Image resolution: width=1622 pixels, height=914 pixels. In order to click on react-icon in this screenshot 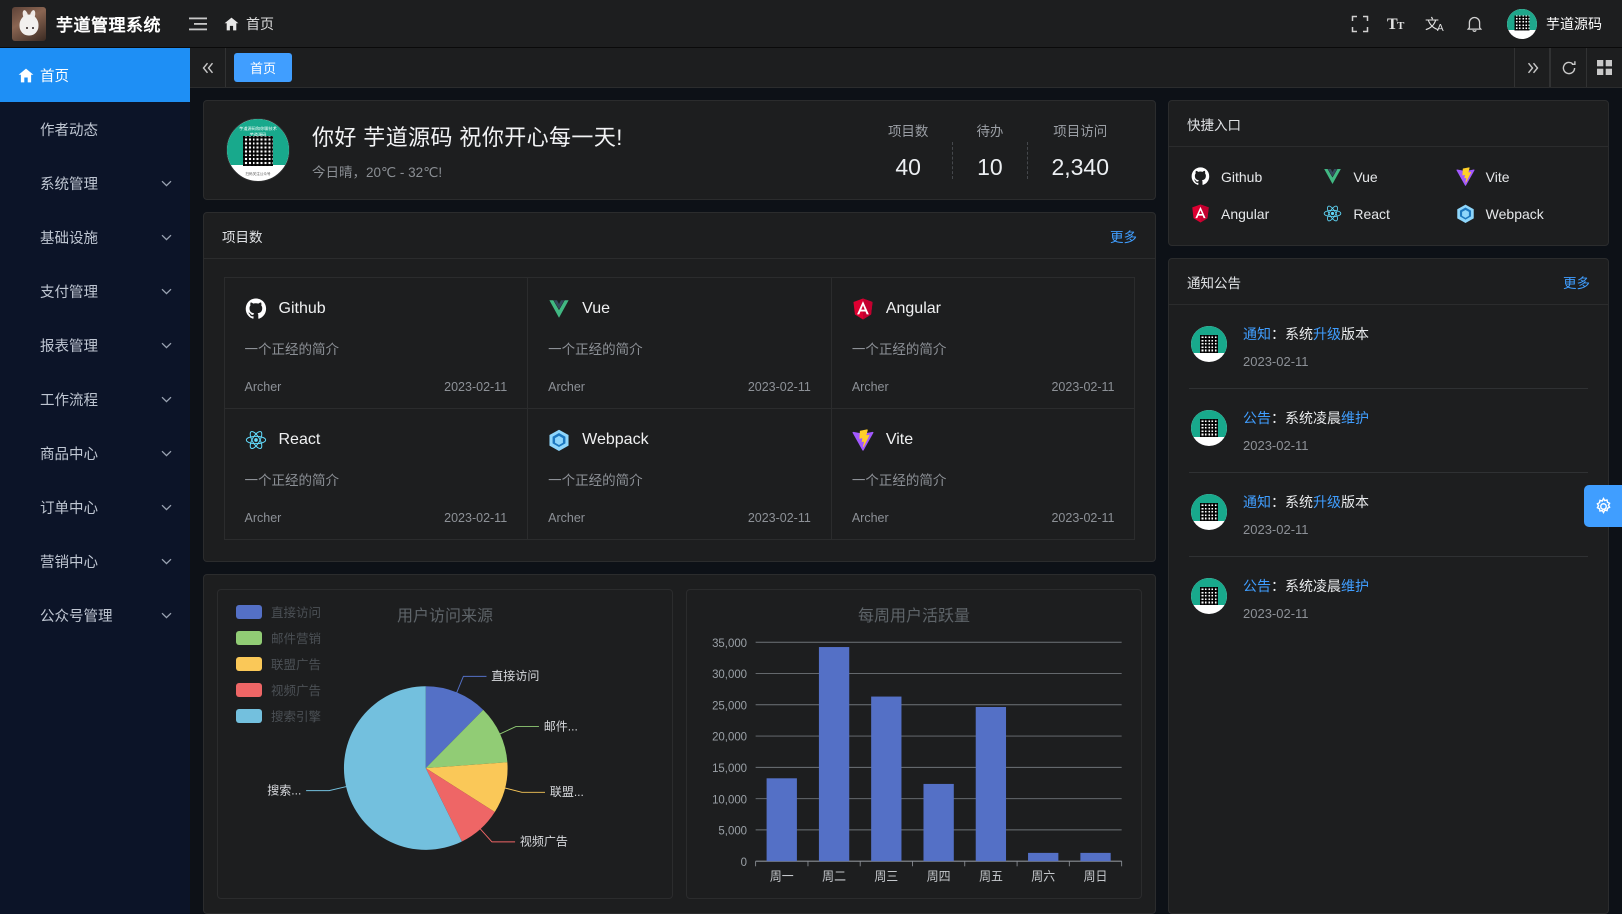, I will do `click(256, 440)`.